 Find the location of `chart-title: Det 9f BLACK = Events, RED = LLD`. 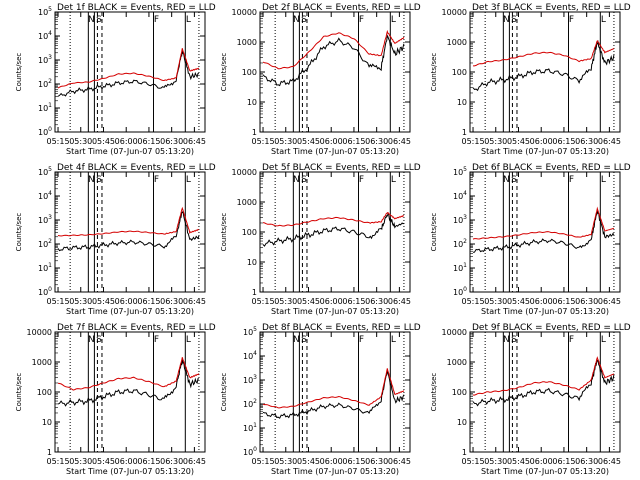

chart-title: Det 9f BLACK = Events, RED = LLD is located at coordinates (551, 328).